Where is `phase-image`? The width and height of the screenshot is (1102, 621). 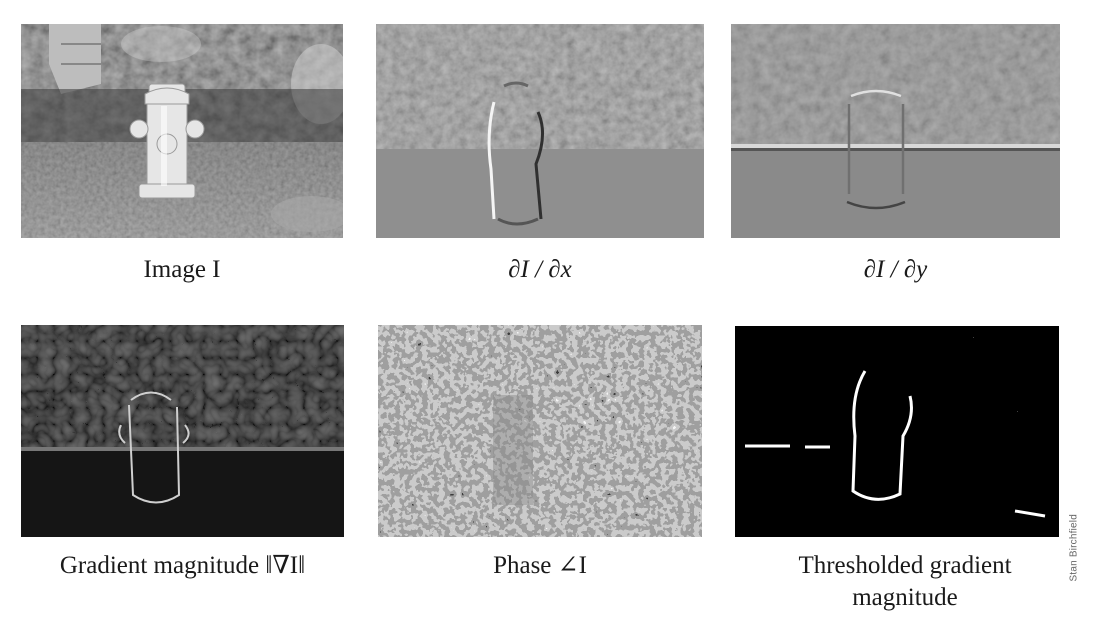 phase-image is located at coordinates (540, 431).